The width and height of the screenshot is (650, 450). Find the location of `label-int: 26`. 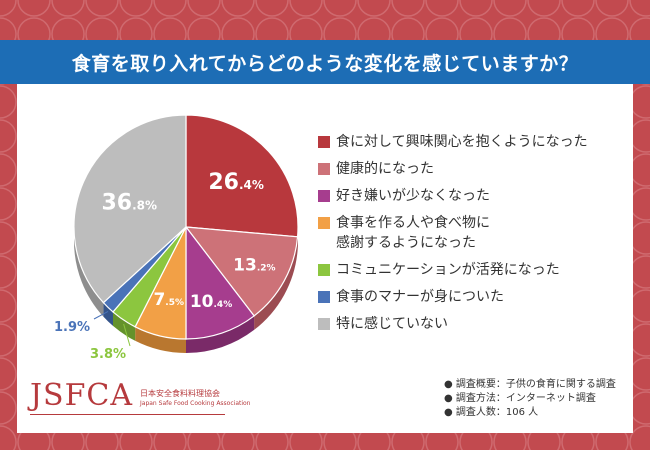

label-int: 26 is located at coordinates (223, 182).